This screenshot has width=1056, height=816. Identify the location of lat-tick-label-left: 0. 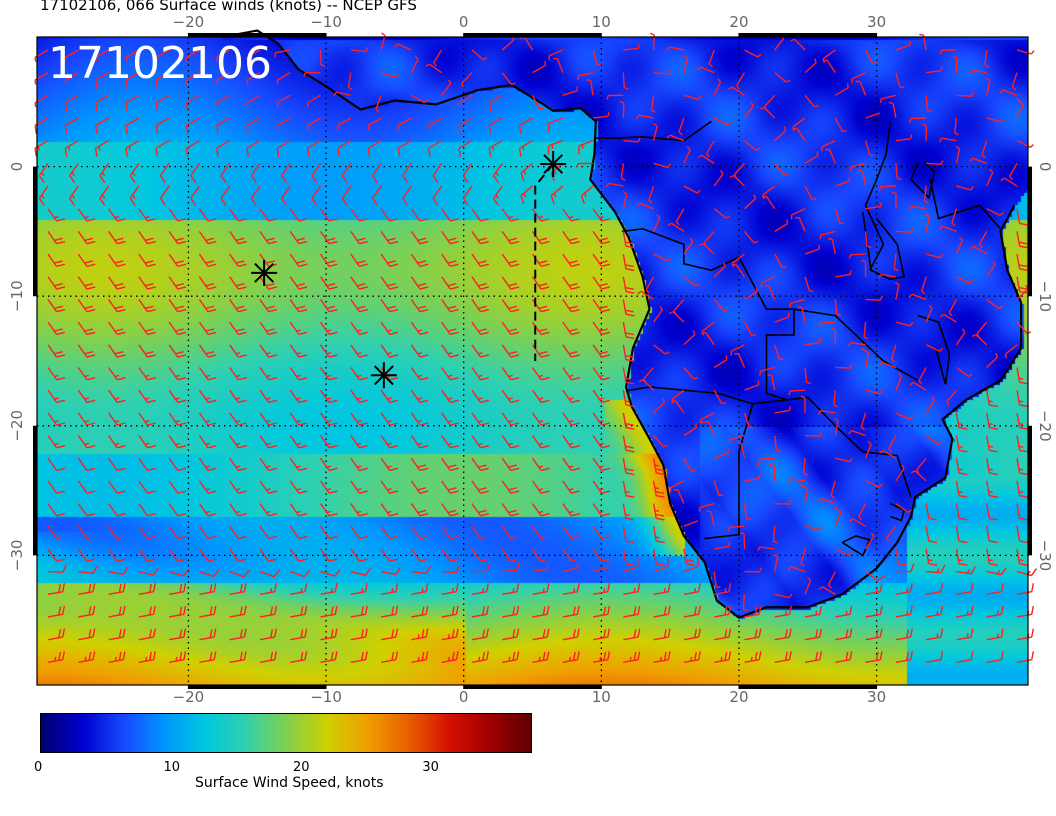
(17, 167).